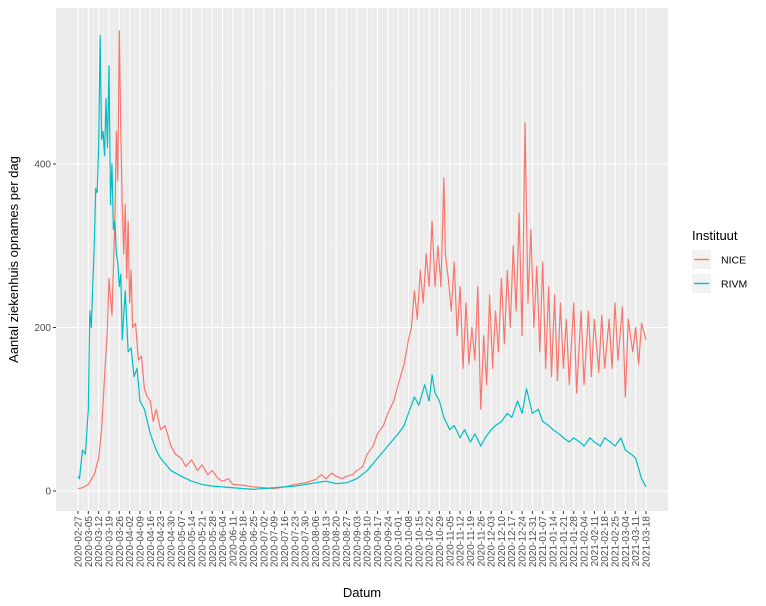 Image resolution: width=766 pixels, height=606 pixels. I want to click on x-tick-label: 2020-07-02, so click(264, 542).